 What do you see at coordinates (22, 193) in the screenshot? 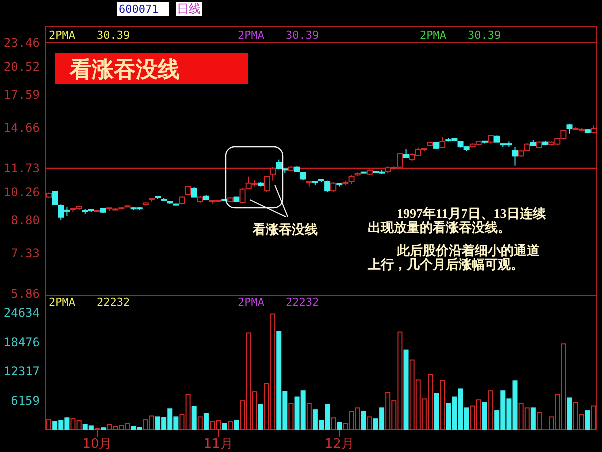
I see `y-tick-label: 10.26` at bounding box center [22, 193].